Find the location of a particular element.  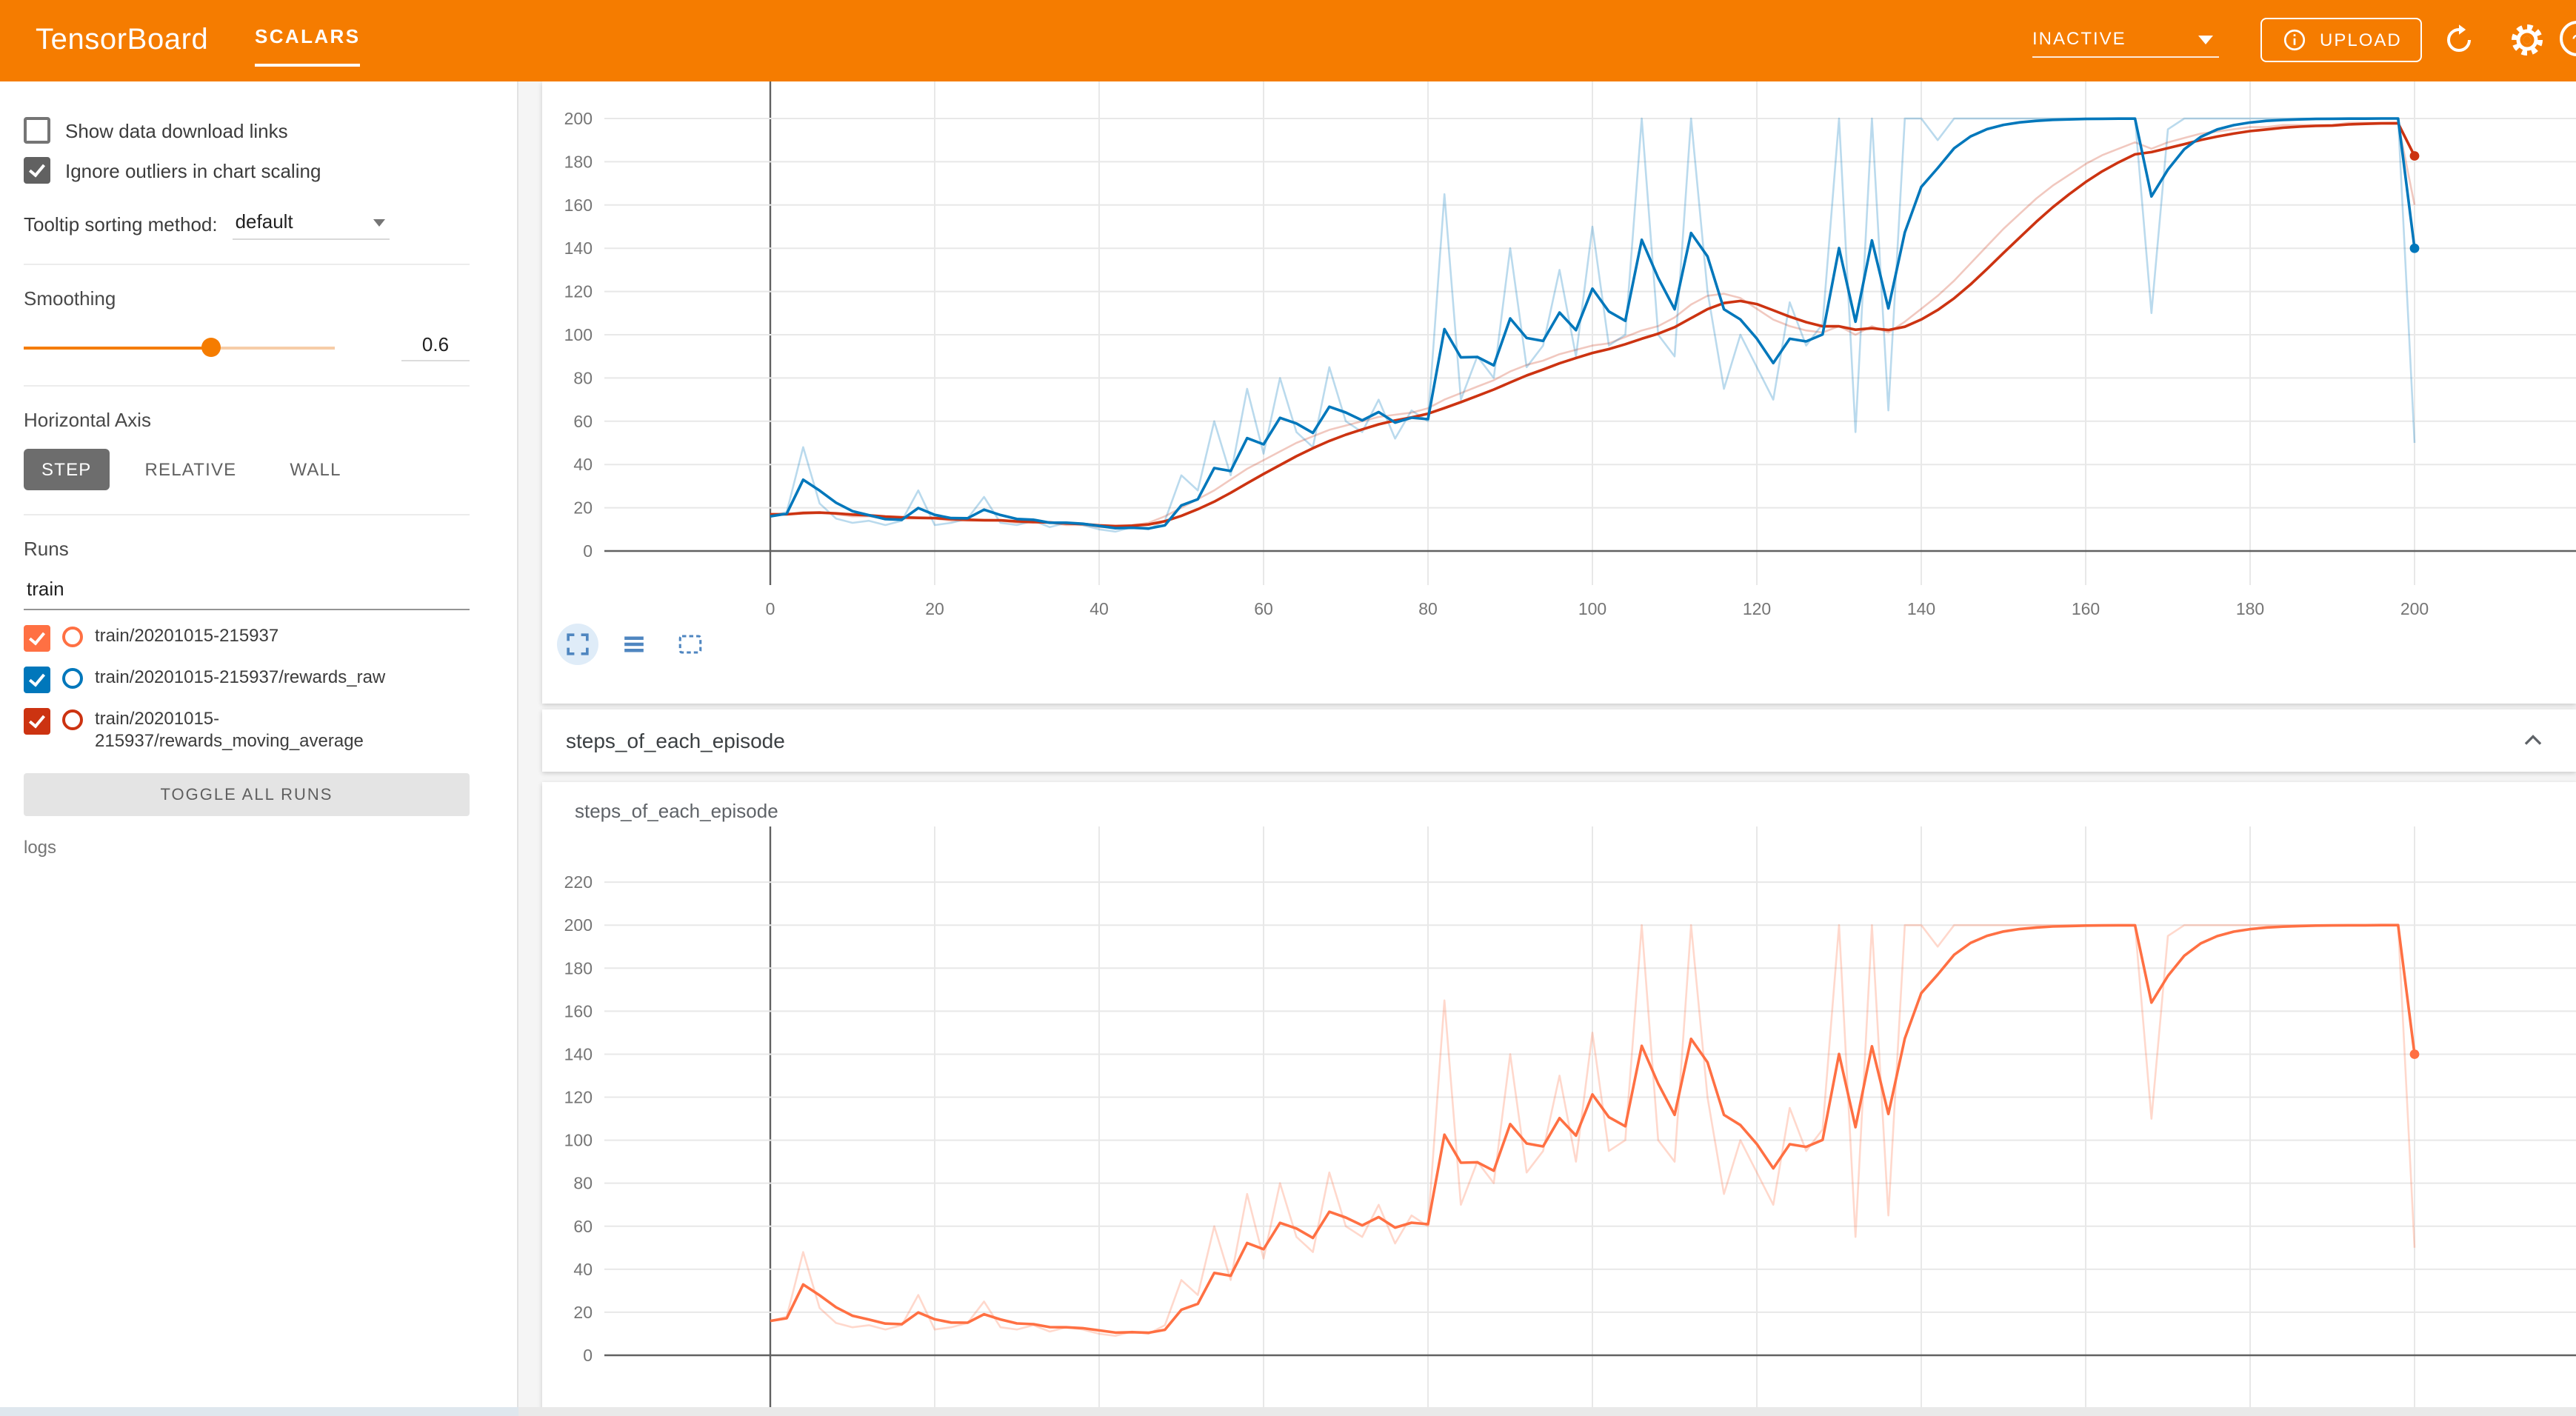

bottom-scroll-strip-left is located at coordinates (259, 1411).